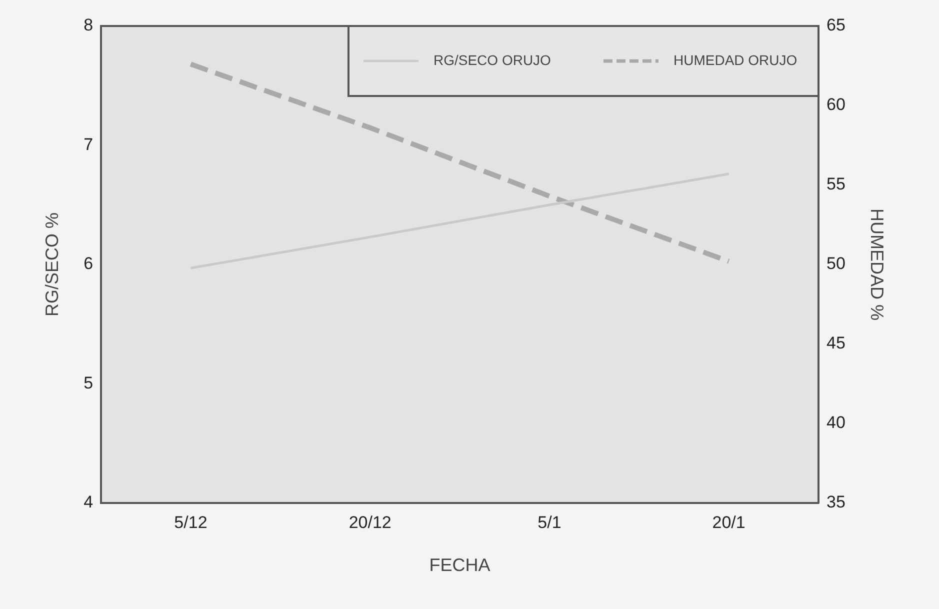 This screenshot has height=609, width=939. I want to click on y-tick-label: 6, so click(89, 264).